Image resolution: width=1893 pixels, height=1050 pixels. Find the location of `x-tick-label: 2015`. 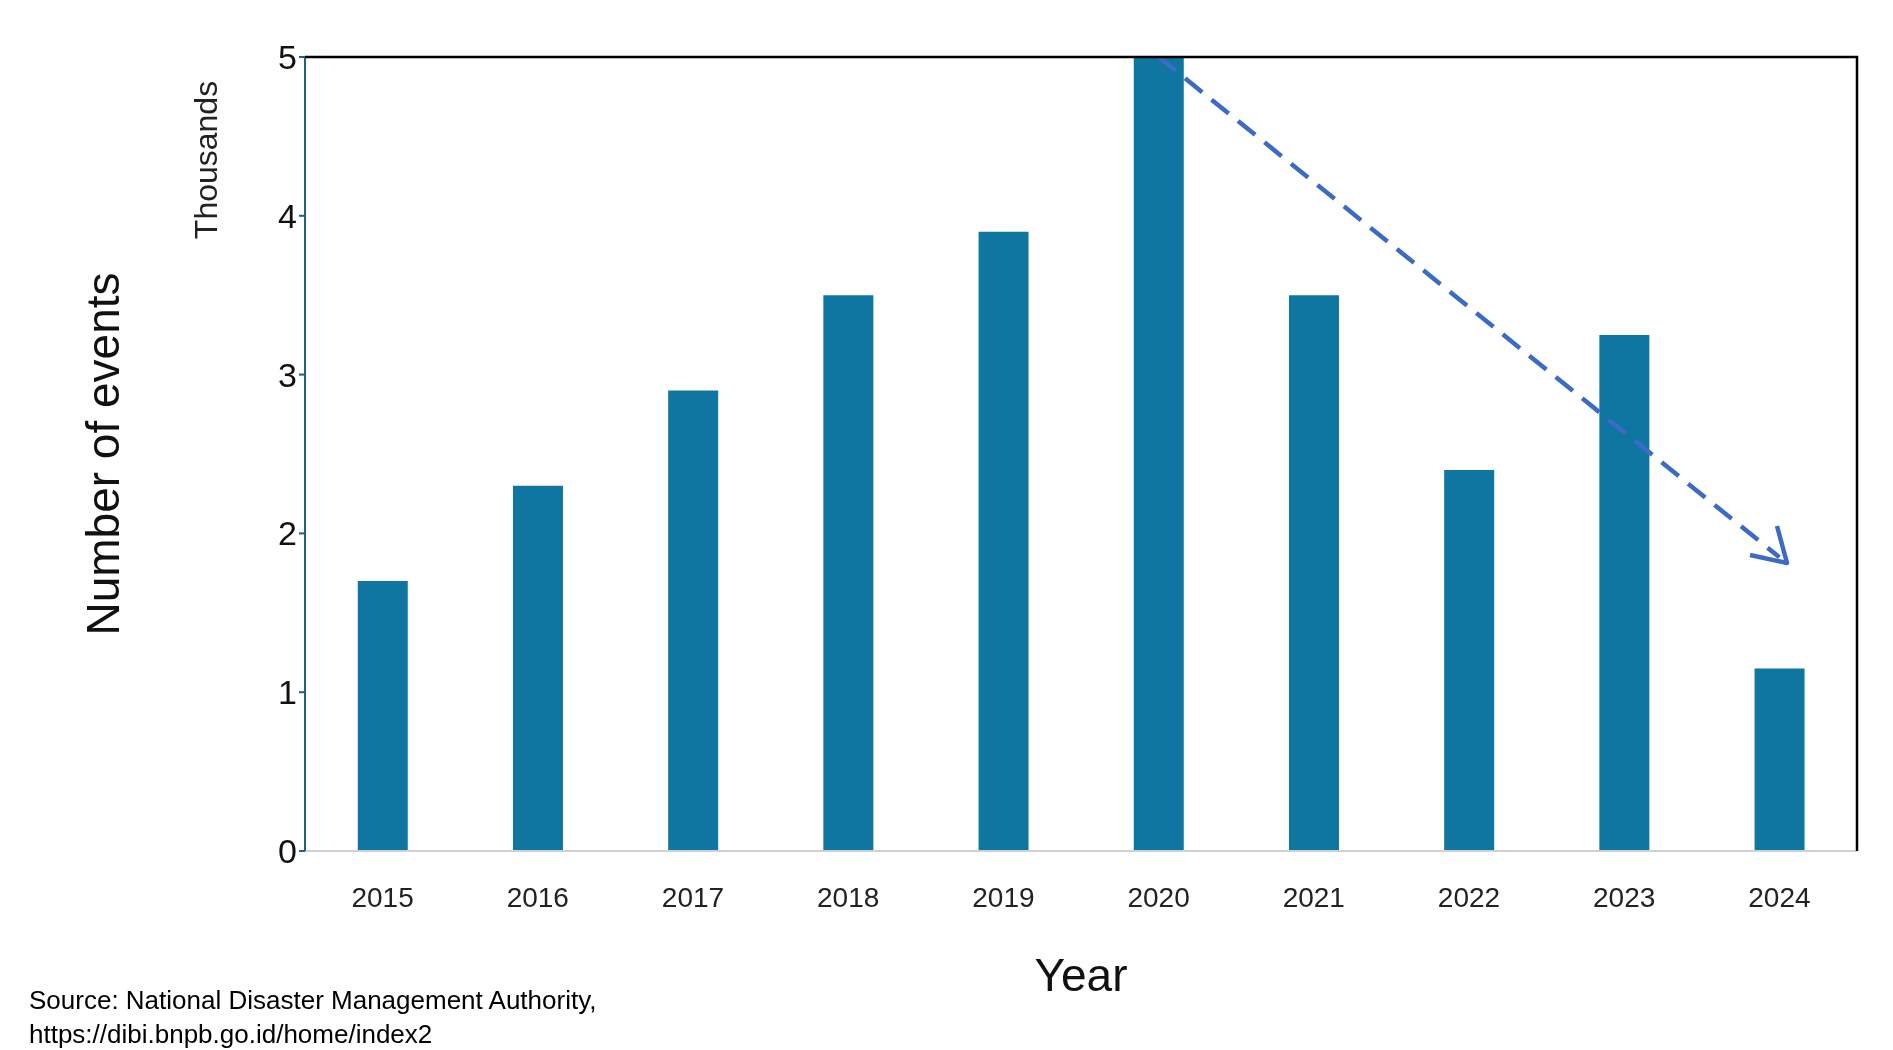

x-tick-label: 2015 is located at coordinates (382, 897).